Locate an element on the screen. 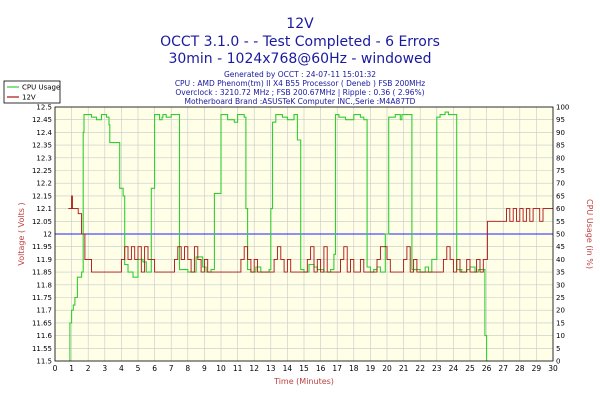 Image resolution: width=600 pixels, height=400 pixels. y-right-tick-label: 90 is located at coordinates (560, 133).